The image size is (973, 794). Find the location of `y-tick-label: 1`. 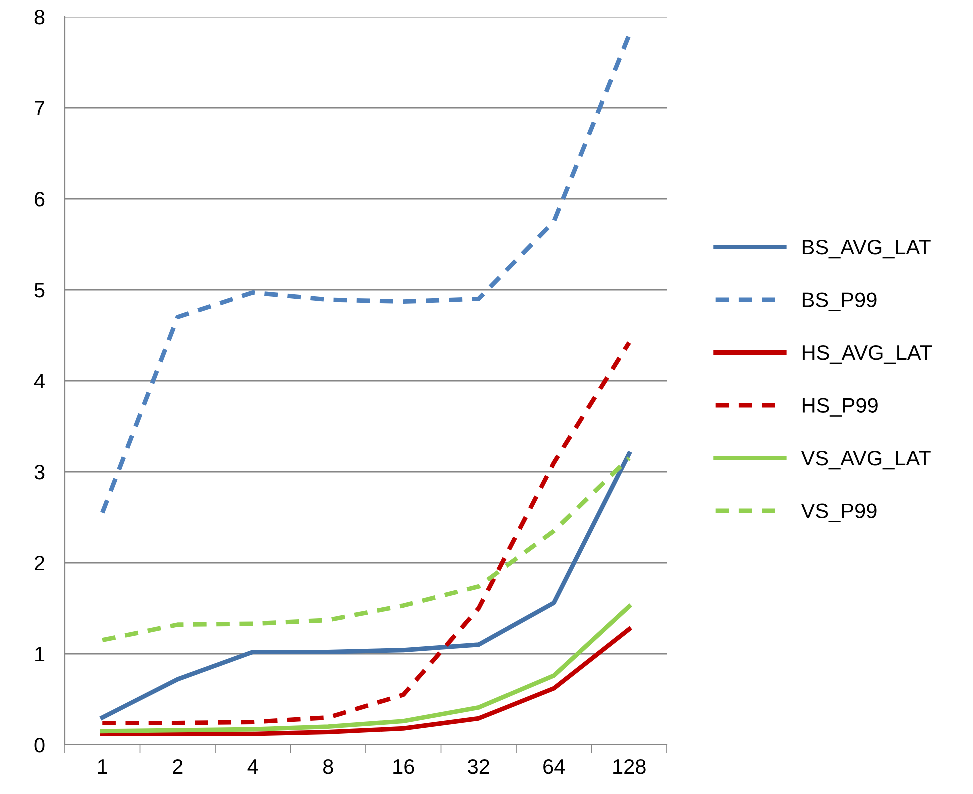

y-tick-label: 1 is located at coordinates (40, 654).